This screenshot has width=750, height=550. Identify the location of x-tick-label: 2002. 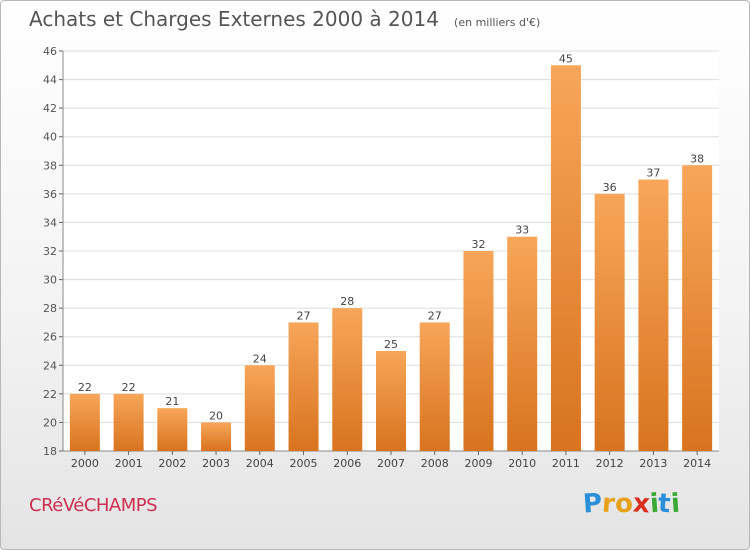
(172, 463).